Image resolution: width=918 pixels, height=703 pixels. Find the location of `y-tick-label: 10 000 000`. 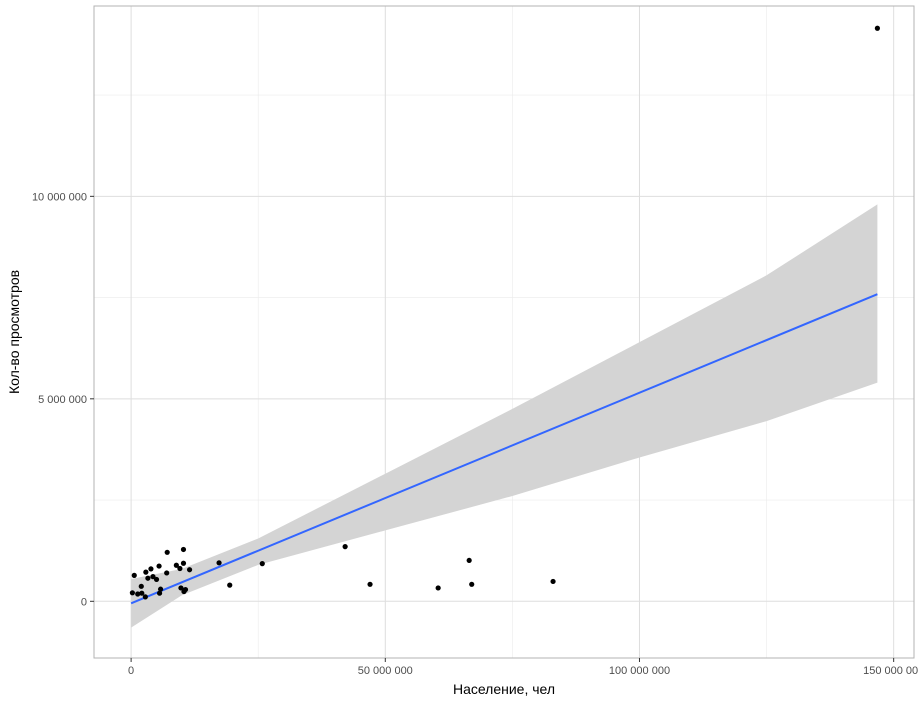

y-tick-label: 10 000 000 is located at coordinates (59, 197).